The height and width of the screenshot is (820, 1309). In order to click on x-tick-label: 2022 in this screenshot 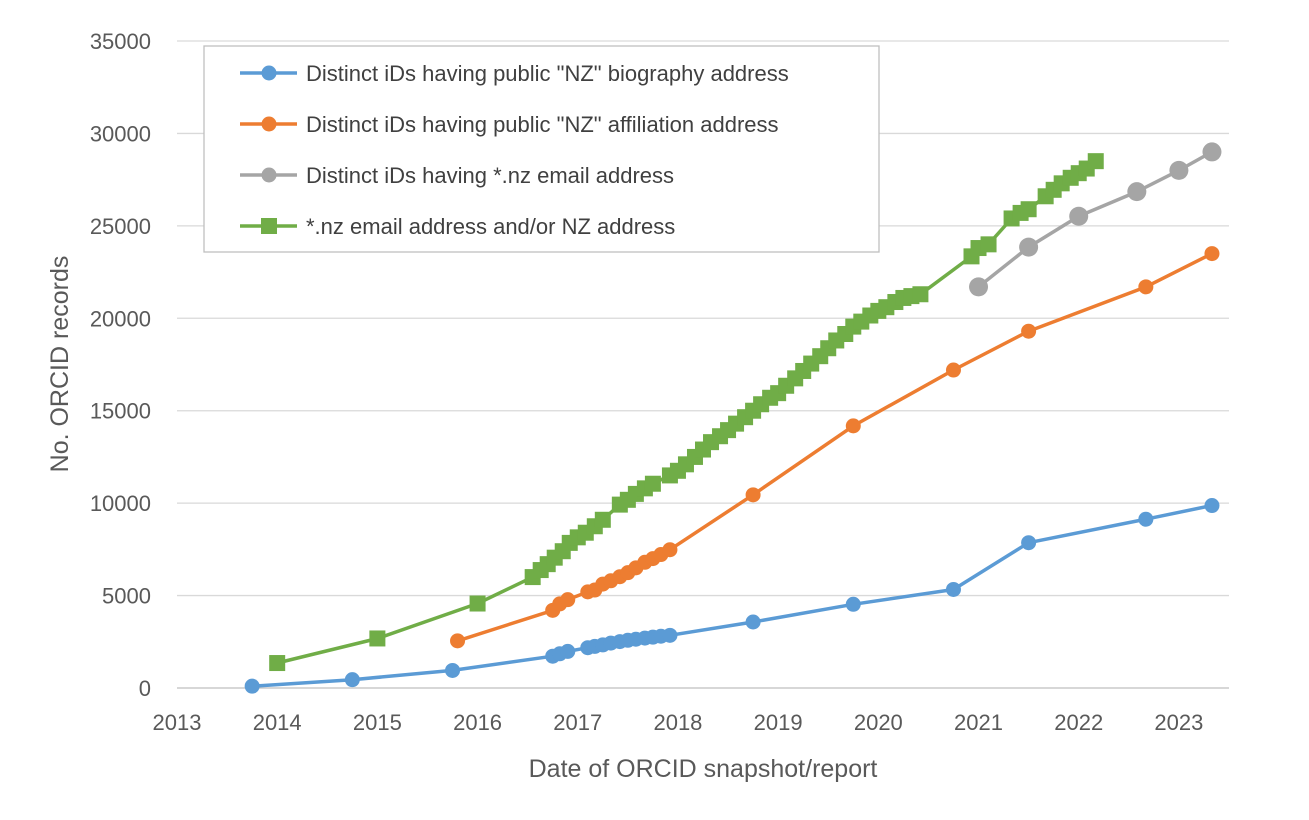, I will do `click(1078, 722)`.